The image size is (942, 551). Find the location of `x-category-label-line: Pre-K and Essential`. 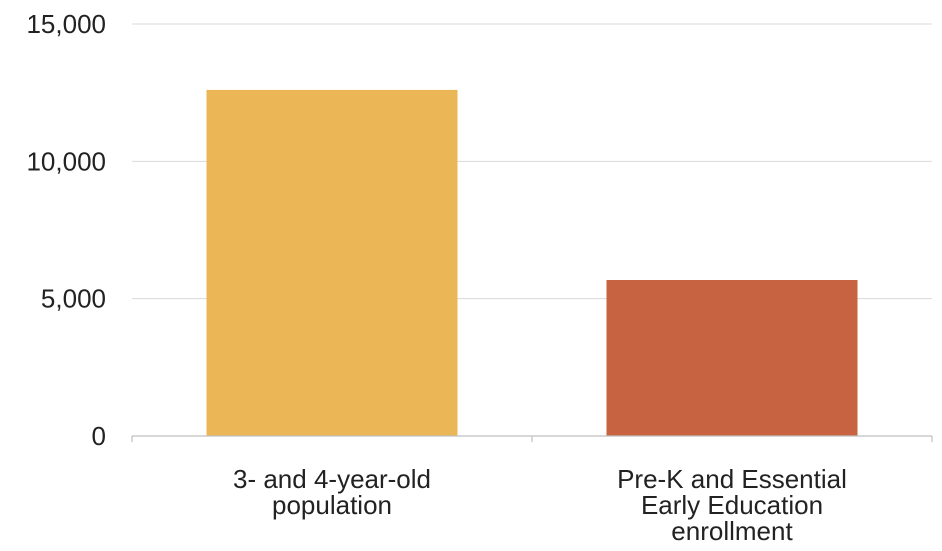

x-category-label-line: Pre-K and Essential is located at coordinates (732, 479).